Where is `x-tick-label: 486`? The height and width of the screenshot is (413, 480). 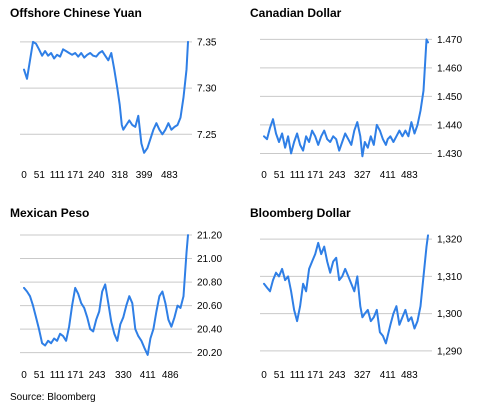
x-tick-label: 486 is located at coordinates (170, 375).